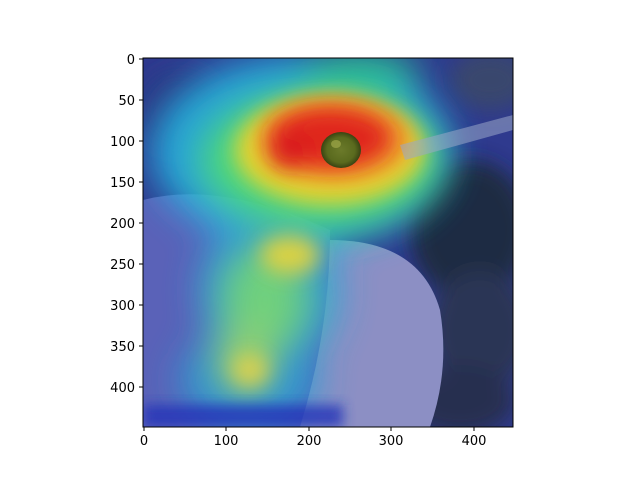 The height and width of the screenshot is (480, 640). Describe the element at coordinates (122, 142) in the screenshot. I see `y-tick-label: 100` at that location.